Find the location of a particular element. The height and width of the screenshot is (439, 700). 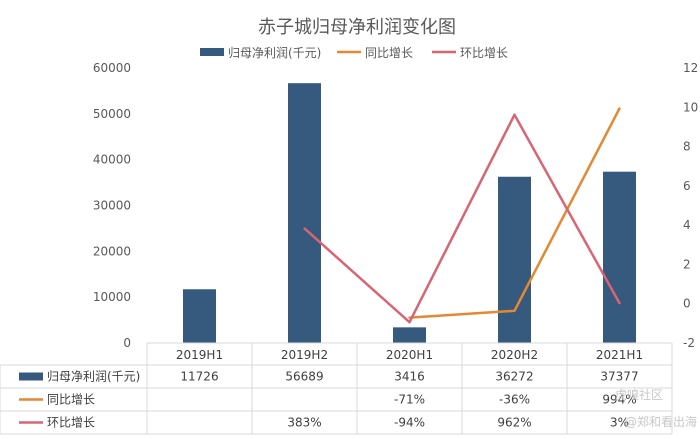

left-tick-label: 20000 is located at coordinates (112, 251).